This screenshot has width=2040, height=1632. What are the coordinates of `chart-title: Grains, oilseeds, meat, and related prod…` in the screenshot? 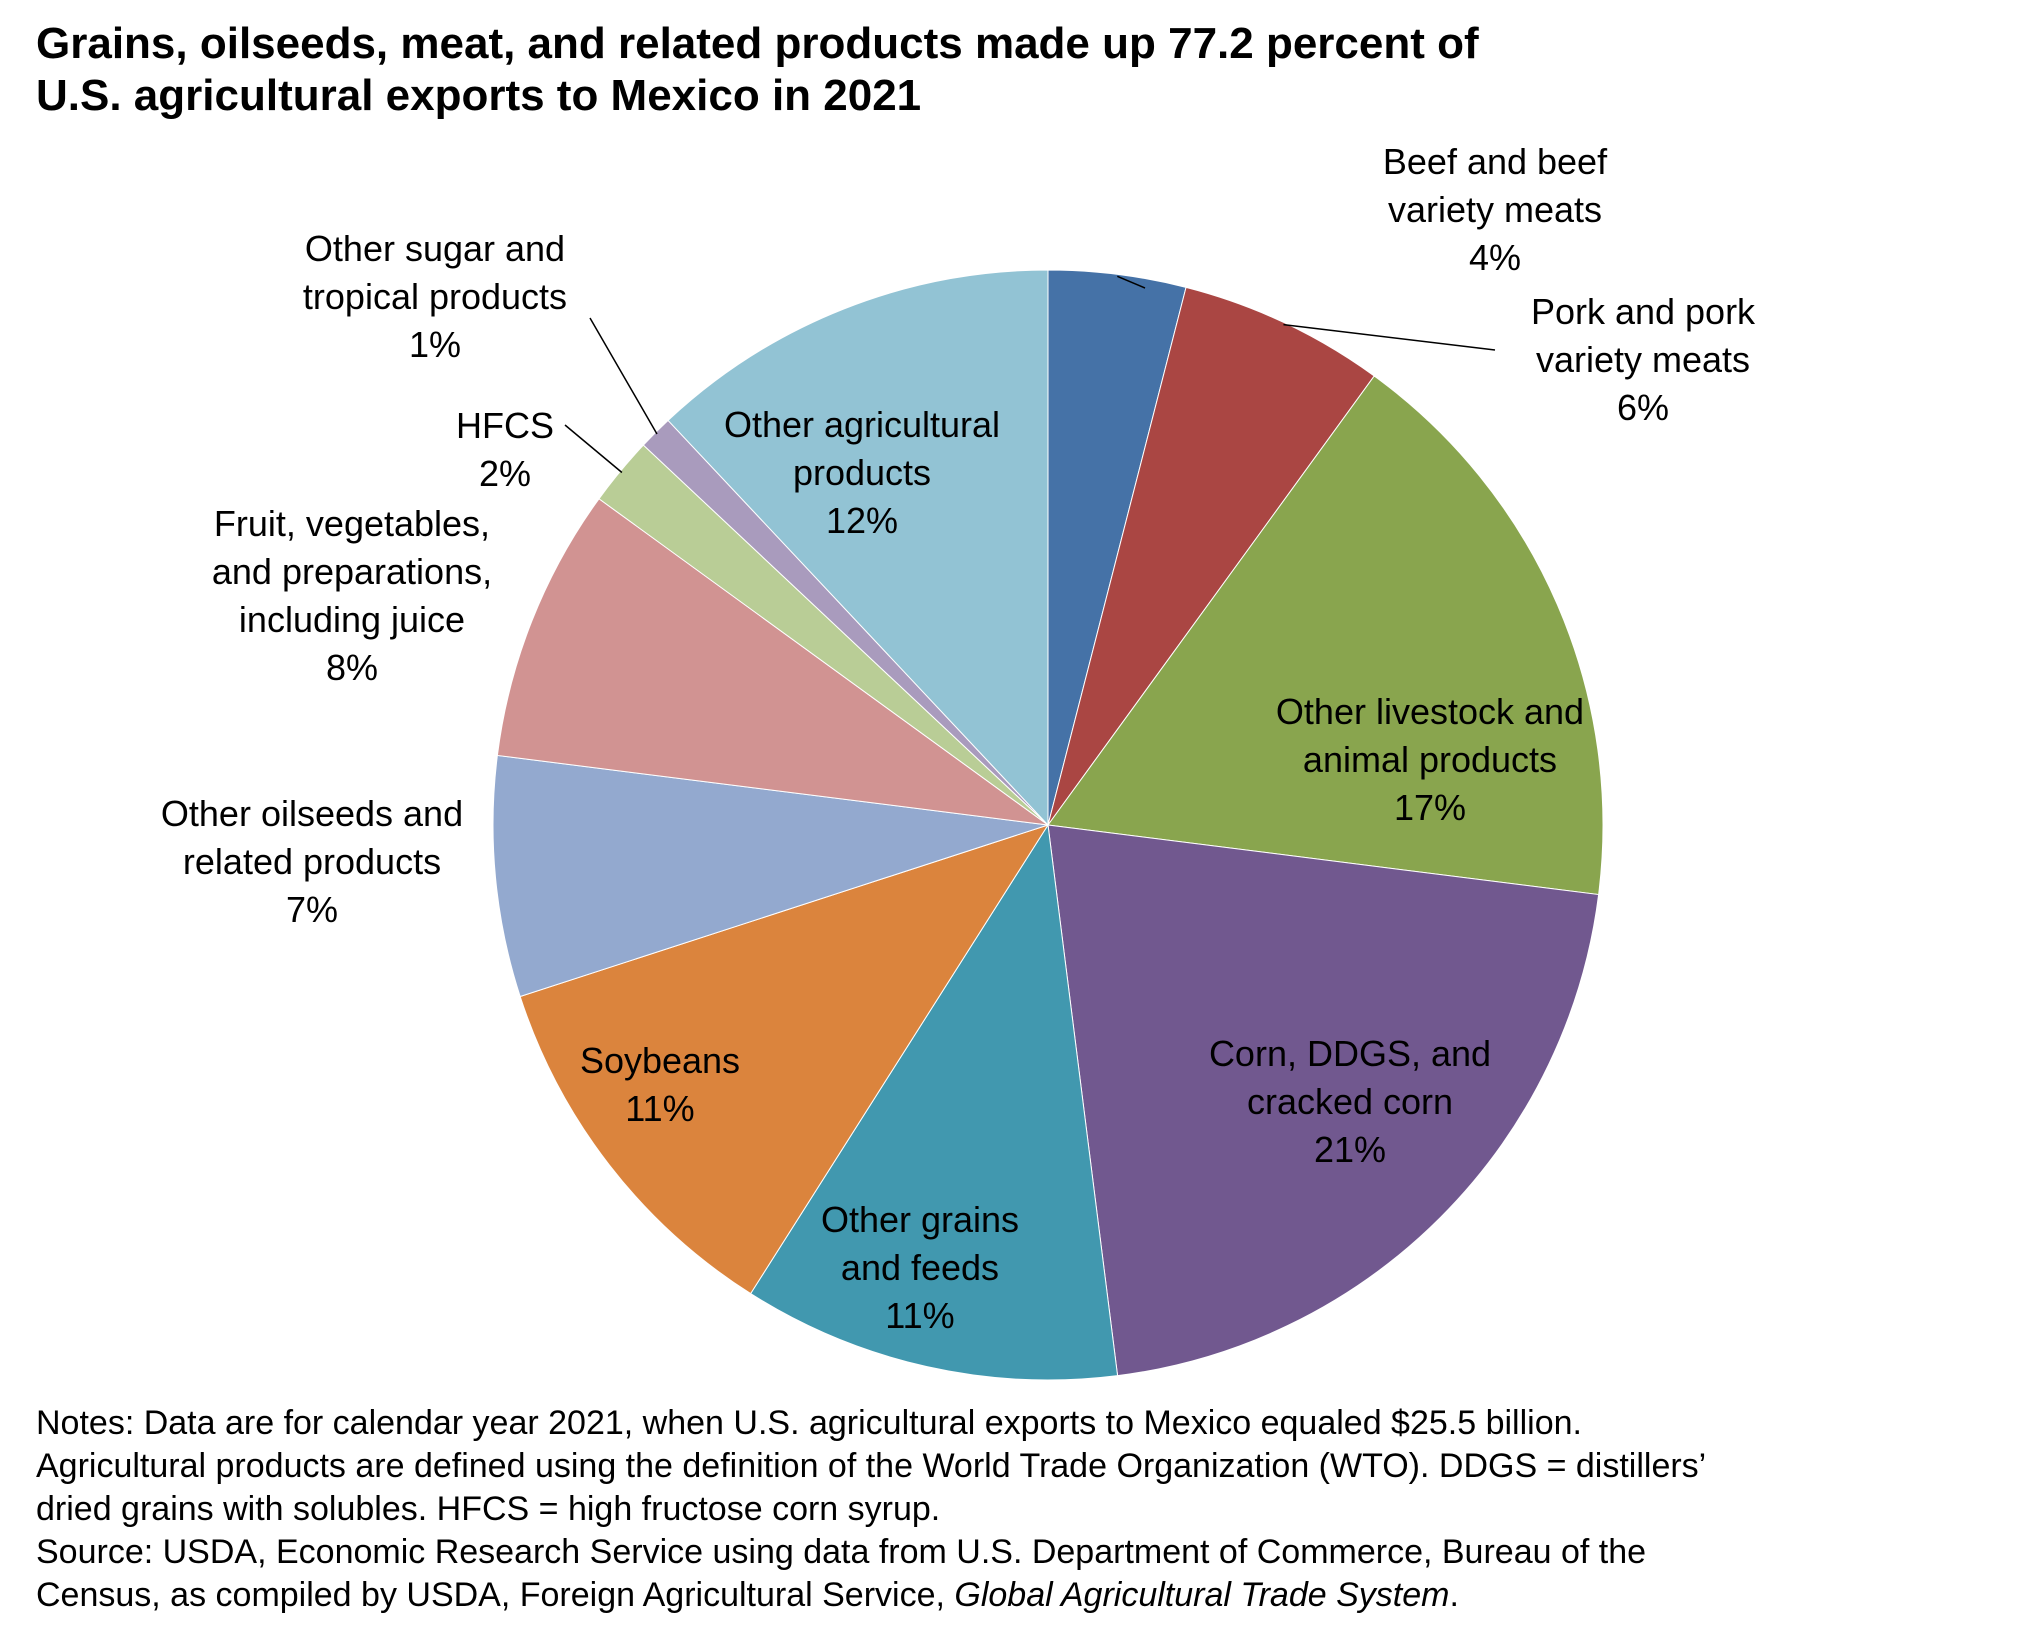 It's located at (1016, 70).